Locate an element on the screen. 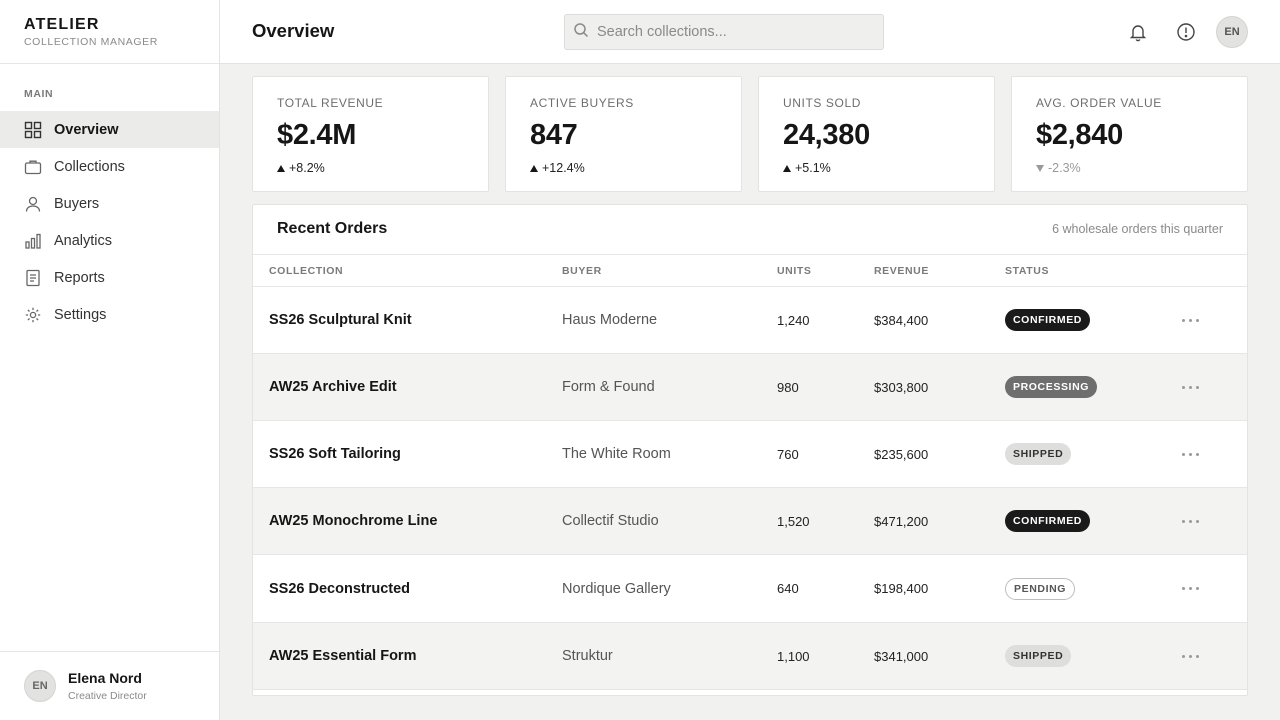  collection-cell: AW25 Archive Edit is located at coordinates (333, 387).